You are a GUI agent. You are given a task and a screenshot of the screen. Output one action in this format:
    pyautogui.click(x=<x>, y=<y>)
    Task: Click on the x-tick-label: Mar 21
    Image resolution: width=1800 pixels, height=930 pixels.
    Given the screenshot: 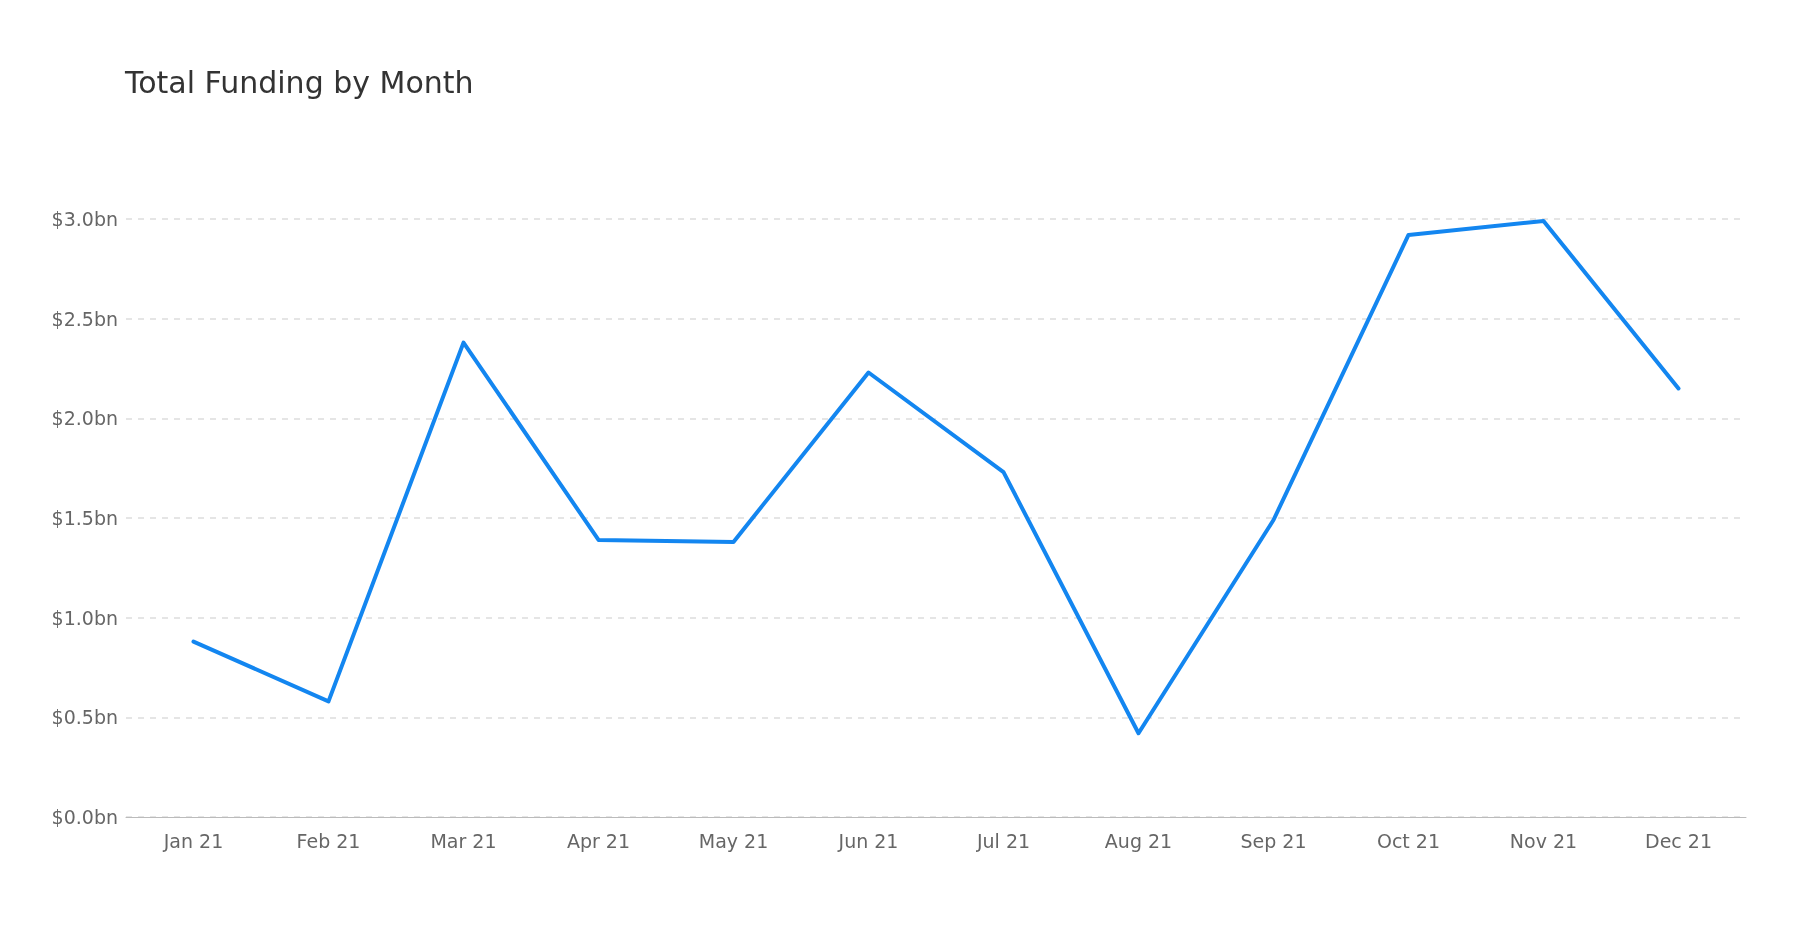 What is the action you would take?
    pyautogui.click(x=463, y=840)
    